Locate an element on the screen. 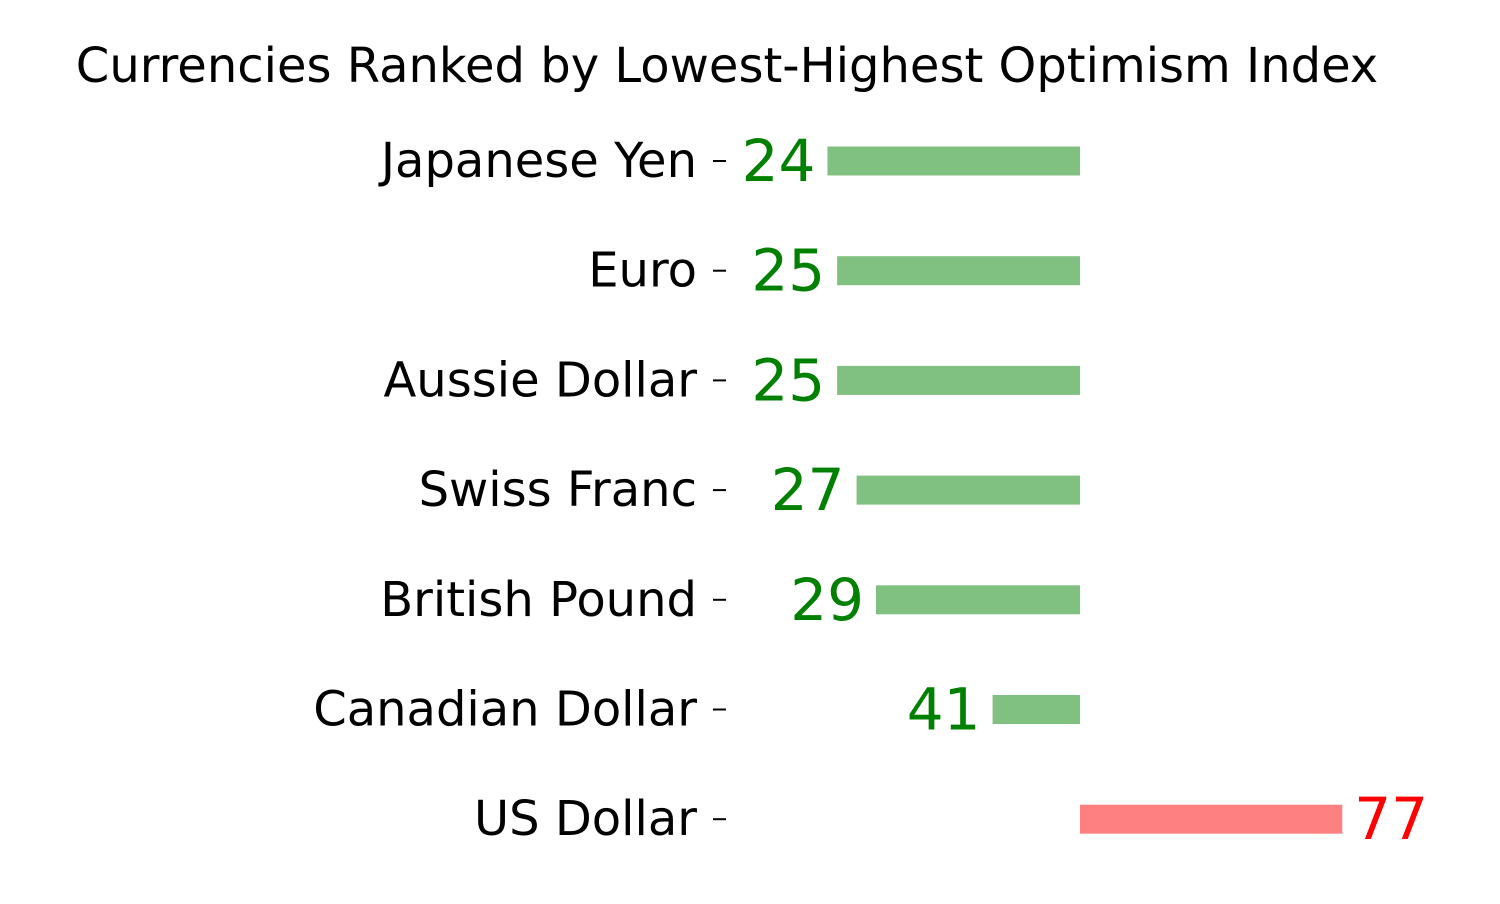 The image size is (1500, 904). data-label: 24 is located at coordinates (779, 161).